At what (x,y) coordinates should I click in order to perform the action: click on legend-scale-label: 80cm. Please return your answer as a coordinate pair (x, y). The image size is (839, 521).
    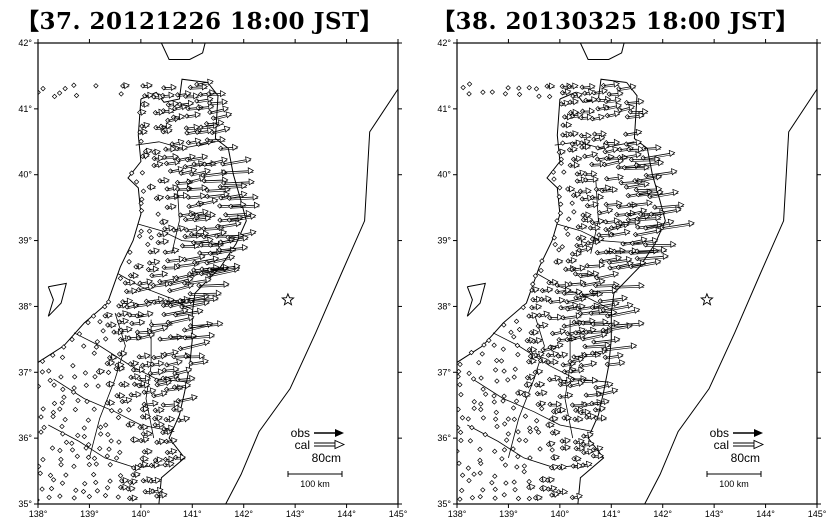
    Looking at the image, I should click on (745, 458).